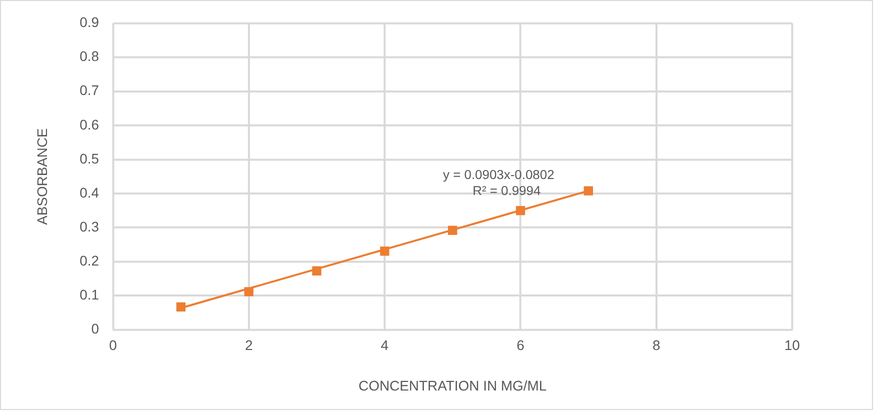 The width and height of the screenshot is (875, 414). Describe the element at coordinates (656, 344) in the screenshot. I see `x-tick-label: 8` at that location.